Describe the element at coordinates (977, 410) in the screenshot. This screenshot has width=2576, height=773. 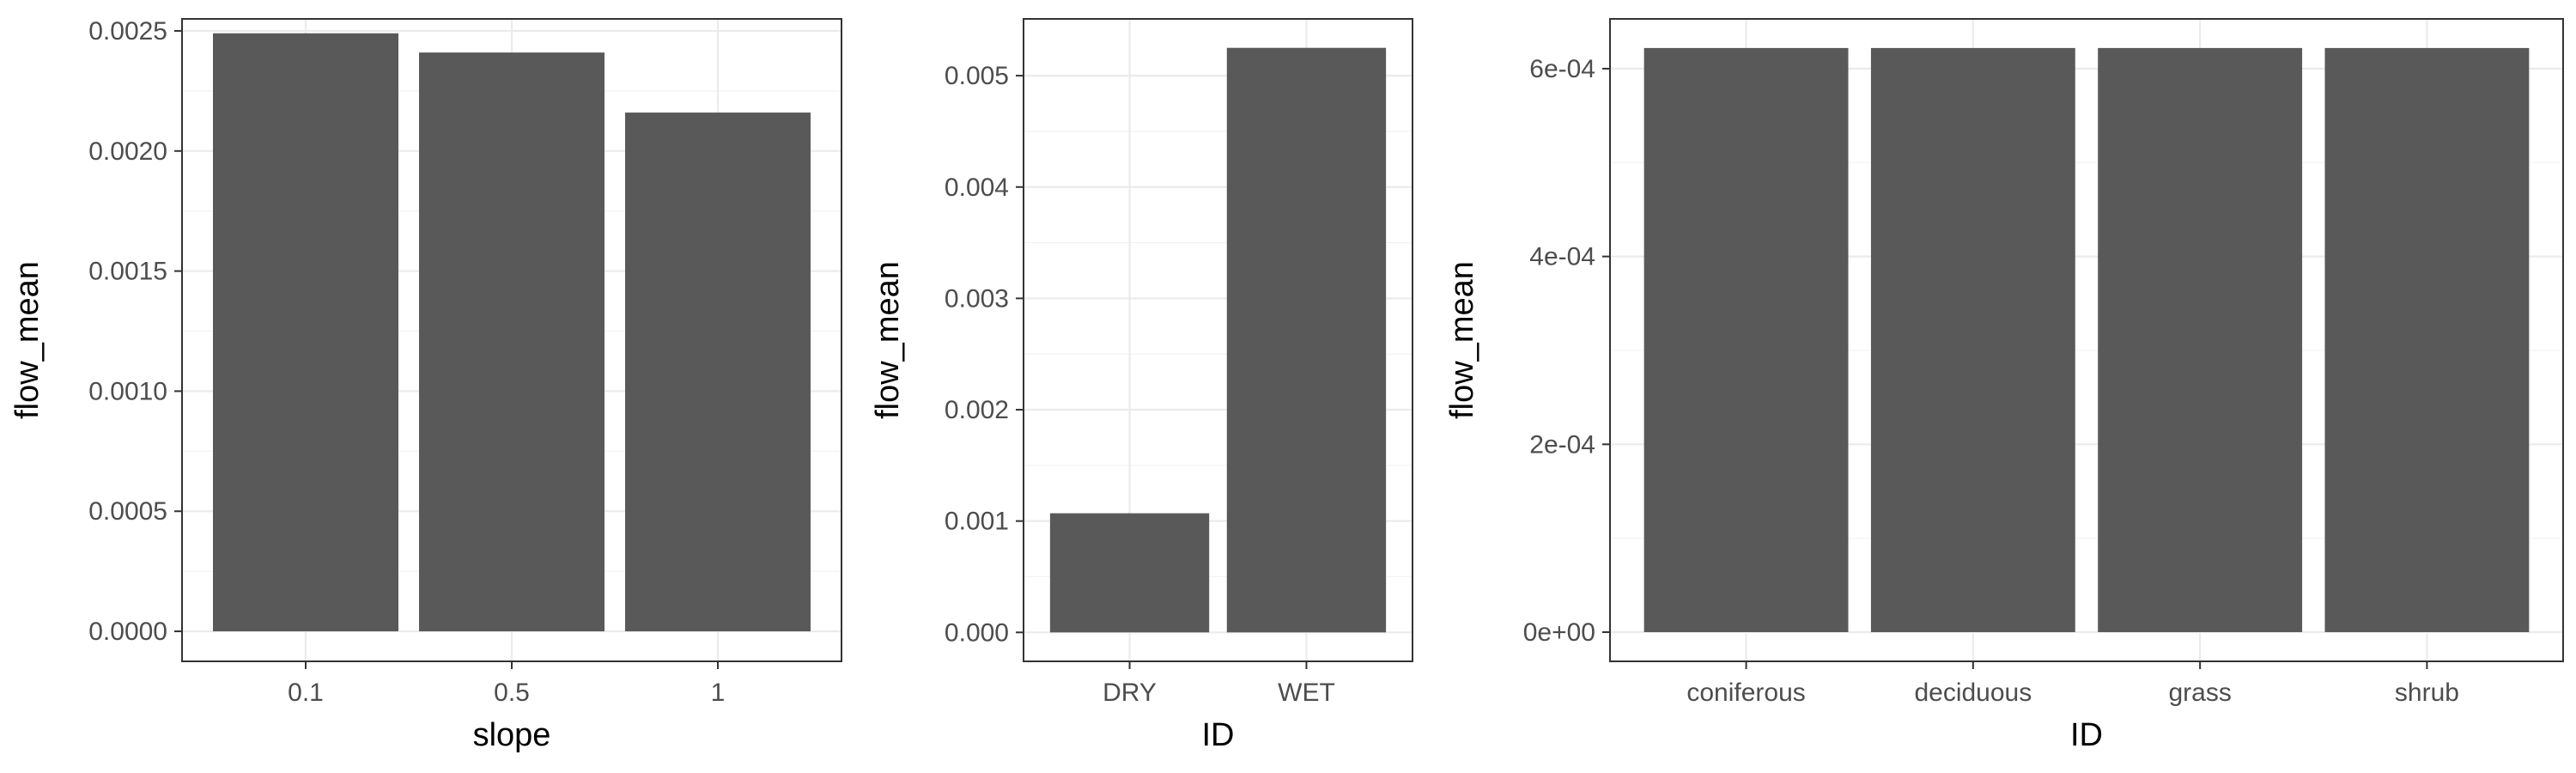
I see `y-tick-label: 0.002` at that location.